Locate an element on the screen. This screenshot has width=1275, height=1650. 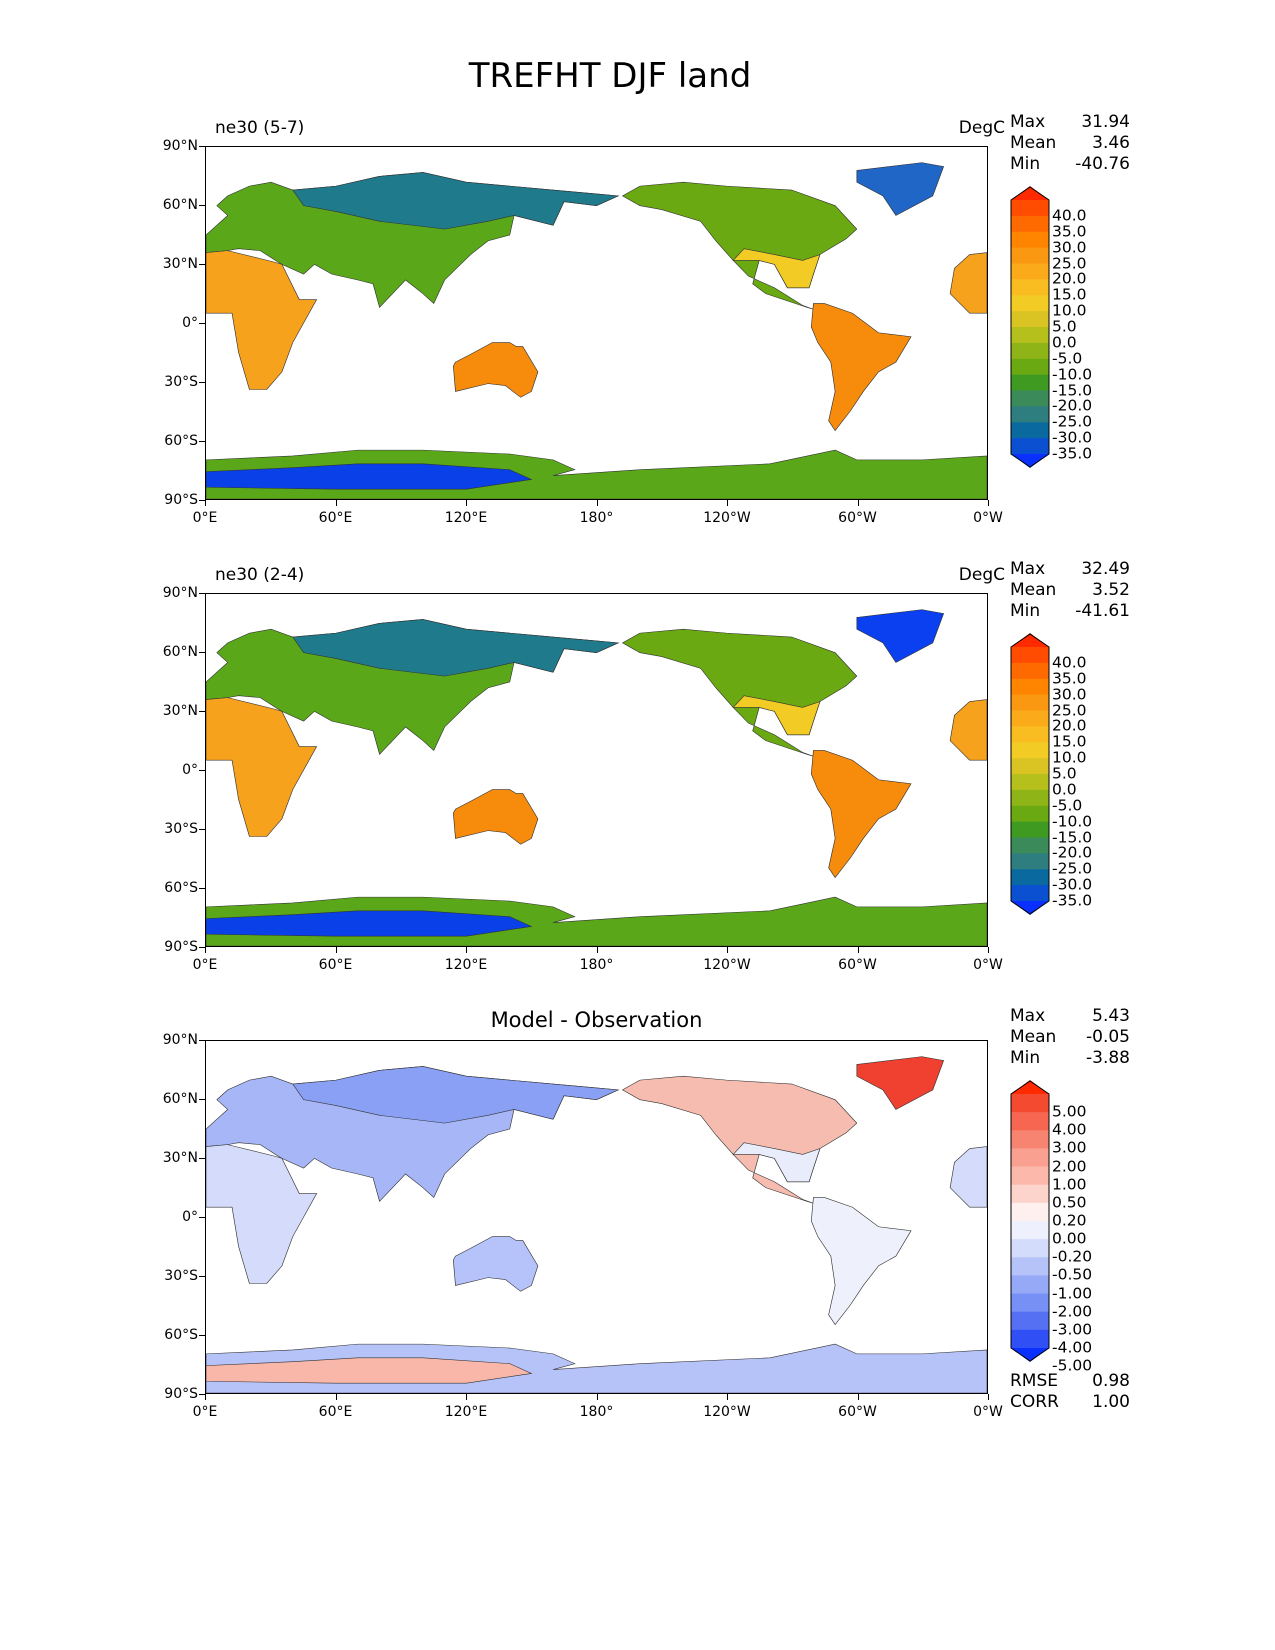
colorbar-tick-label: 15.0 is located at coordinates (1069, 294).